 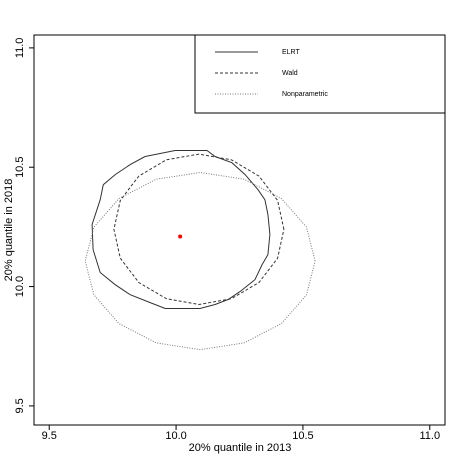 What do you see at coordinates (49, 436) in the screenshot?
I see `x-tick-label: 9.5` at bounding box center [49, 436].